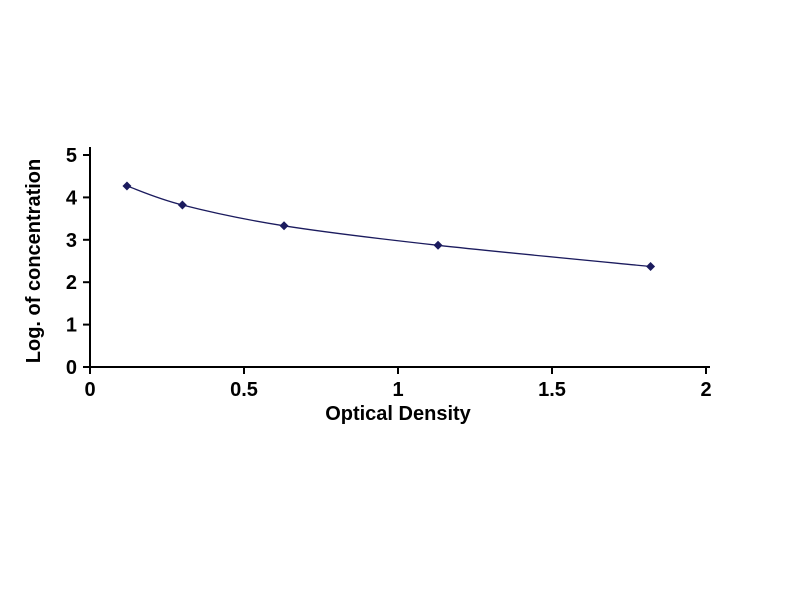 The image size is (800, 600). Describe the element at coordinates (705, 390) in the screenshot. I see `x-tick-label: 2` at that location.